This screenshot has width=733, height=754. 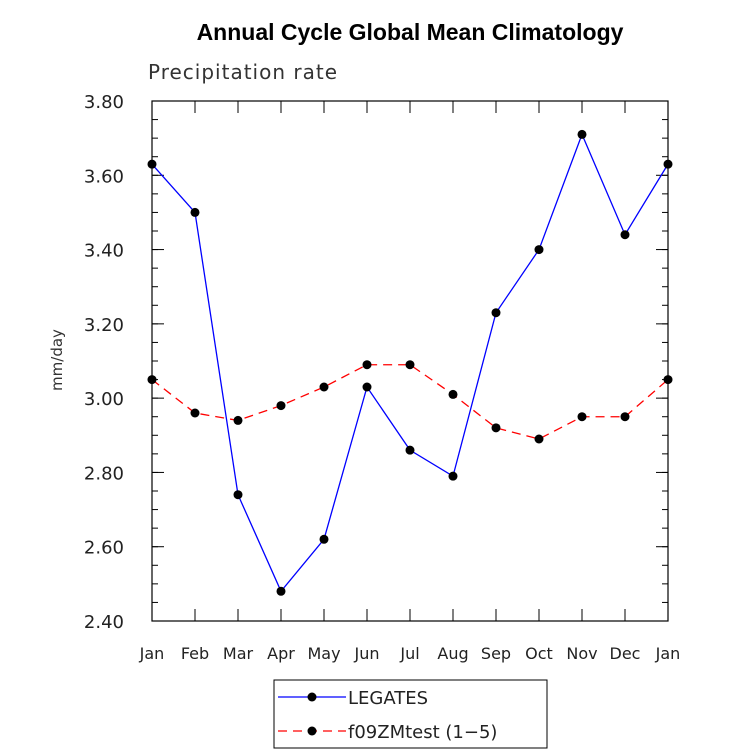 What do you see at coordinates (104, 399) in the screenshot?
I see `y-tick-label: 3.00` at bounding box center [104, 399].